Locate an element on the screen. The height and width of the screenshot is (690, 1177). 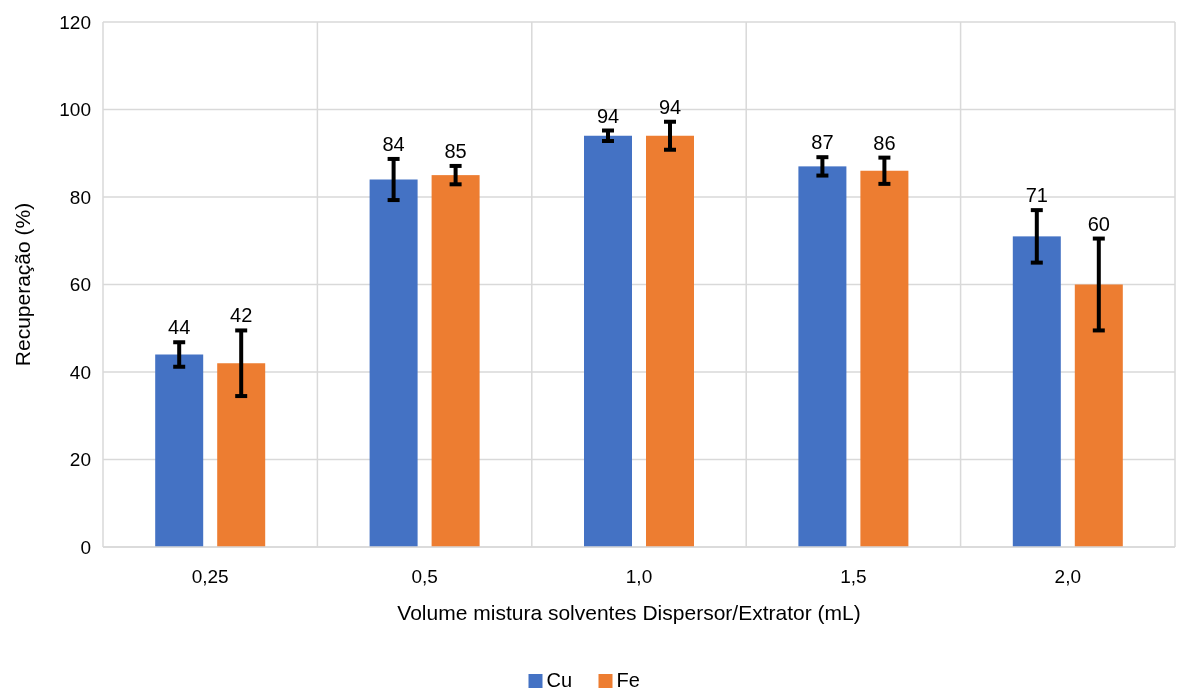
x-tick-label: 0,5 is located at coordinates (424, 576).